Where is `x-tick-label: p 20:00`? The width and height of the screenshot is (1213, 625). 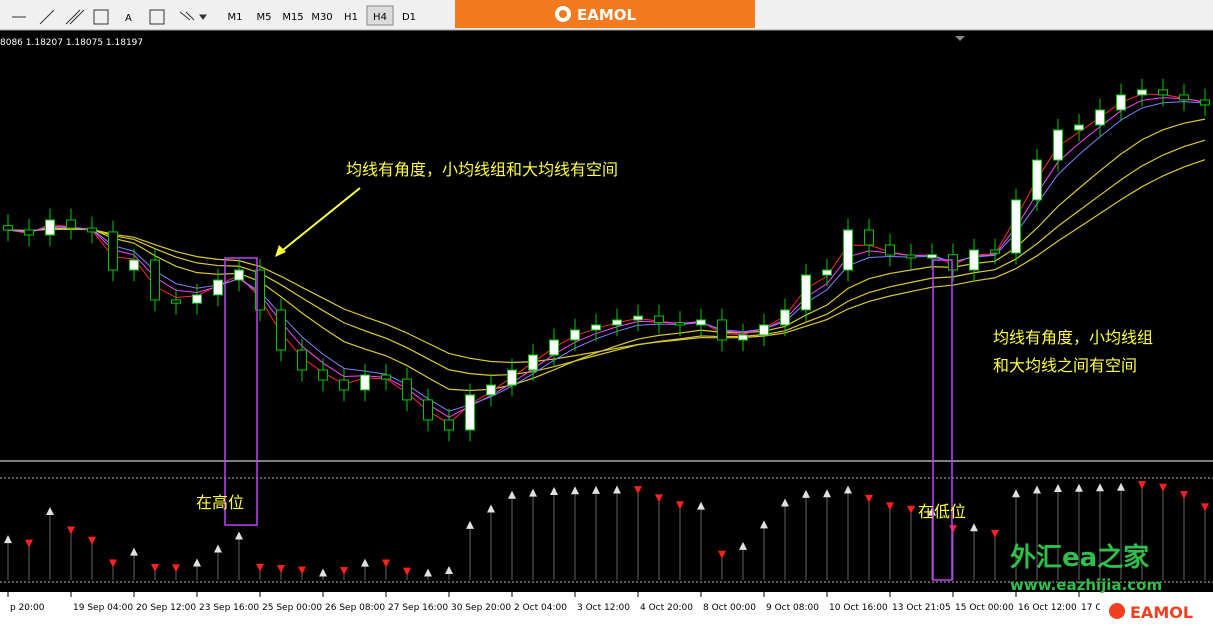 x-tick-label: p 20:00 is located at coordinates (27, 608).